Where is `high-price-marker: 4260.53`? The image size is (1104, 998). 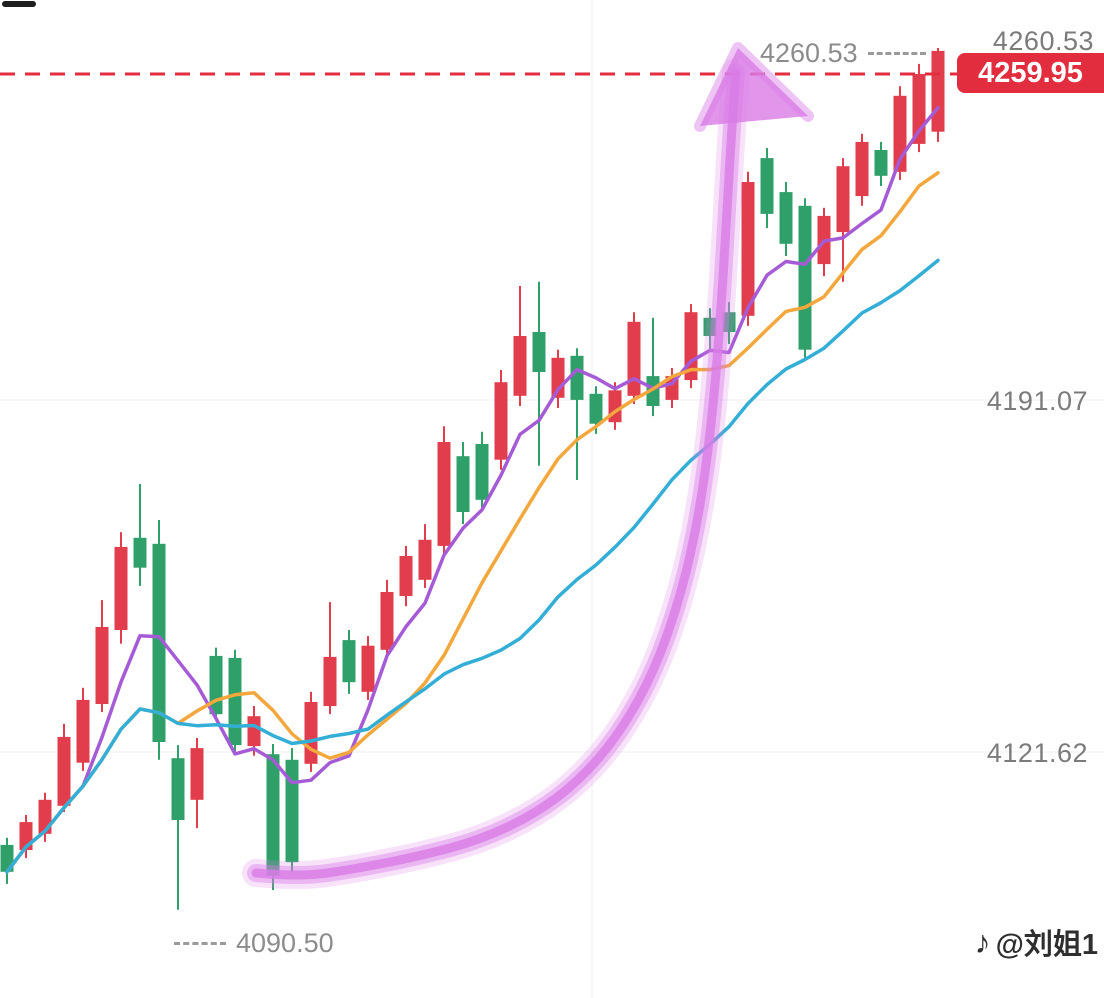 high-price-marker: 4260.53 is located at coordinates (843, 53).